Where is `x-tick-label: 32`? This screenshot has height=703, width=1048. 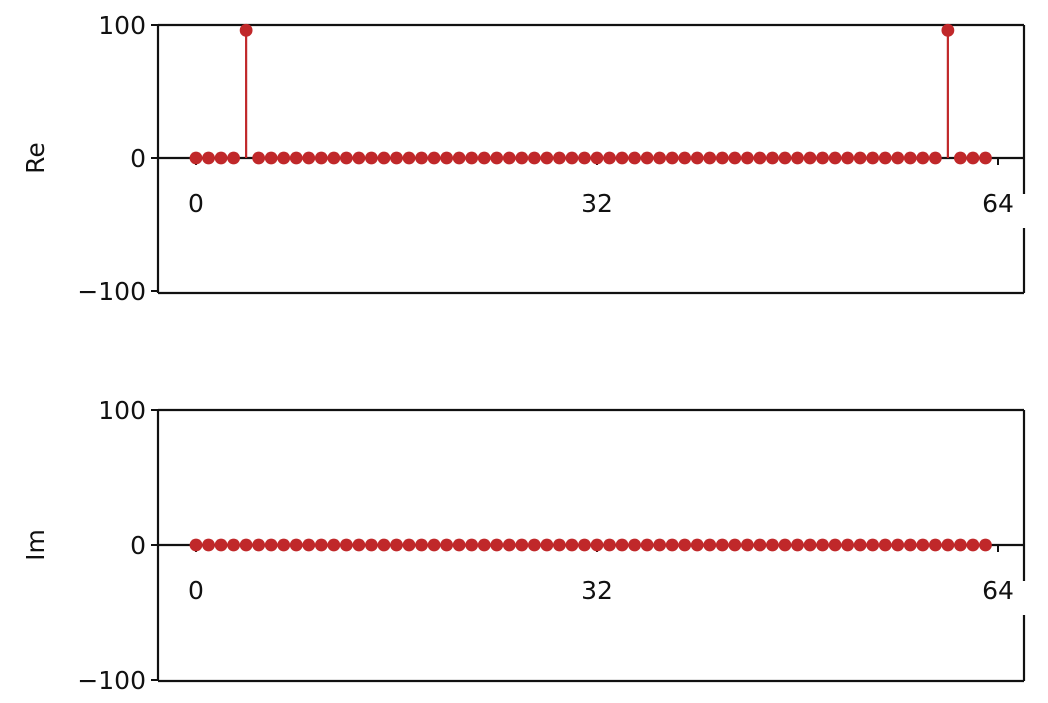
x-tick-label: 32 is located at coordinates (597, 590).